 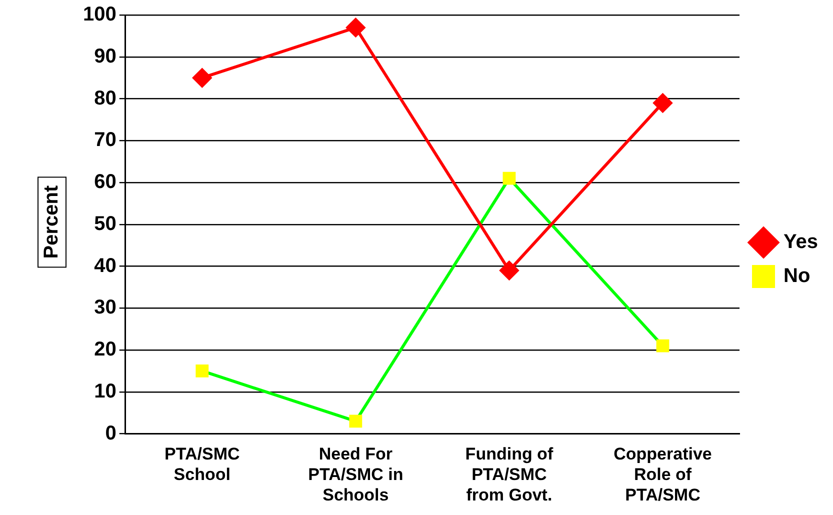 What do you see at coordinates (202, 464) in the screenshot?
I see `x-tick-label: PTA/SMC School` at bounding box center [202, 464].